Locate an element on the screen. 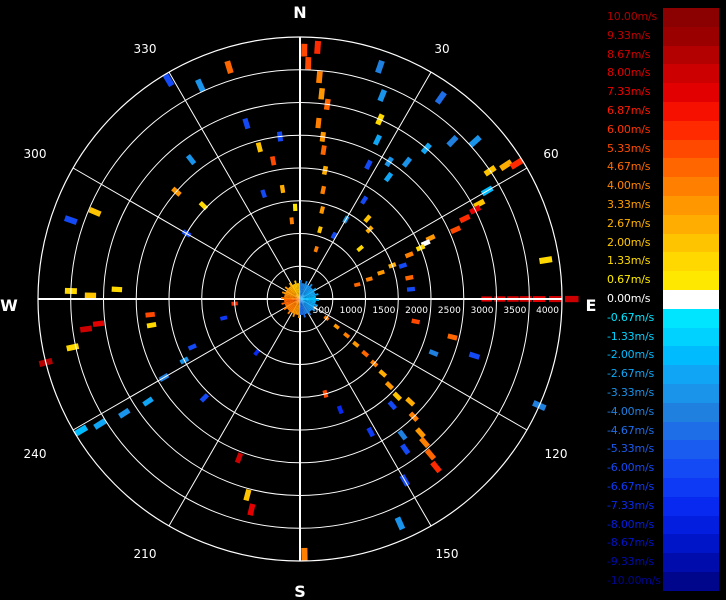  scale-label: 6.87m/s is located at coordinates (629, 110).